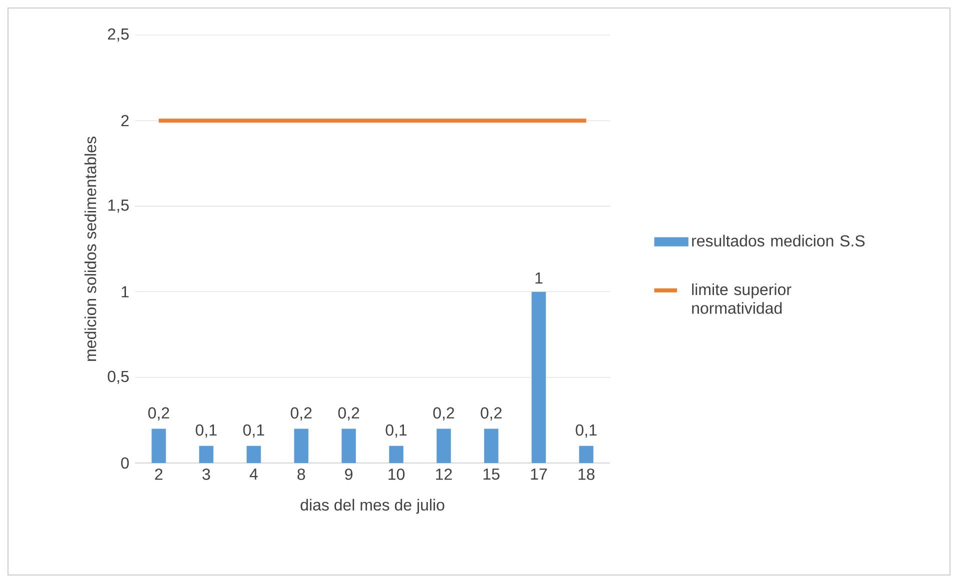  What do you see at coordinates (372, 506) in the screenshot?
I see `x-axis-title: dias del mes de julio` at bounding box center [372, 506].